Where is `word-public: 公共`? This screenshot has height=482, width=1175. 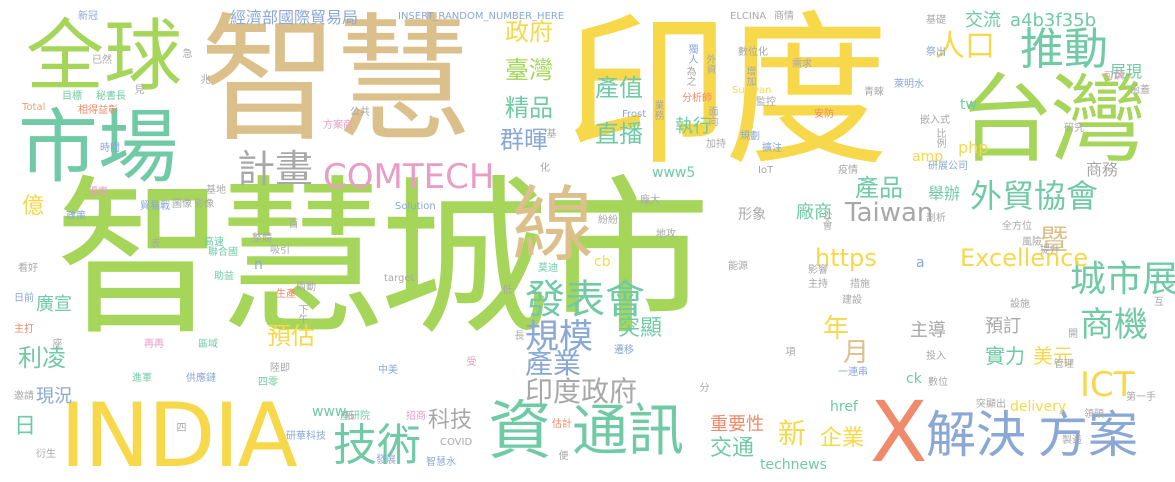 word-public: 公共 is located at coordinates (360, 112).